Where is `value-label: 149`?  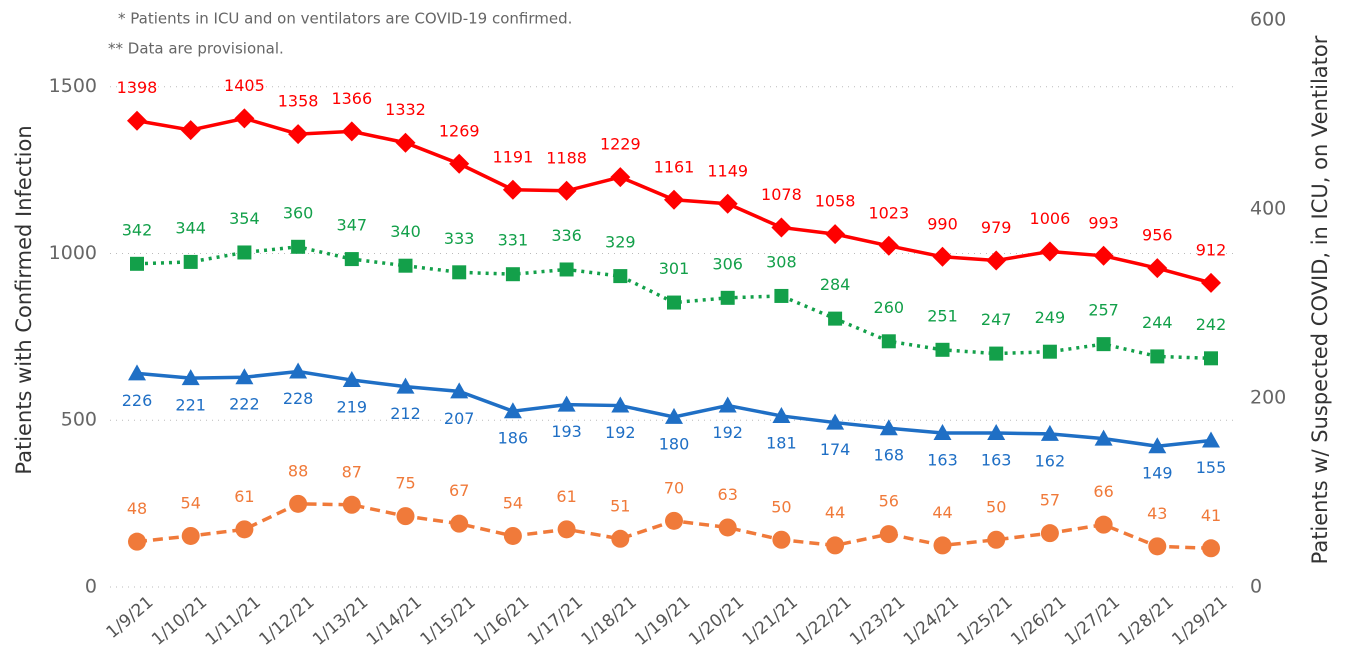
value-label: 149 is located at coordinates (1157, 473).